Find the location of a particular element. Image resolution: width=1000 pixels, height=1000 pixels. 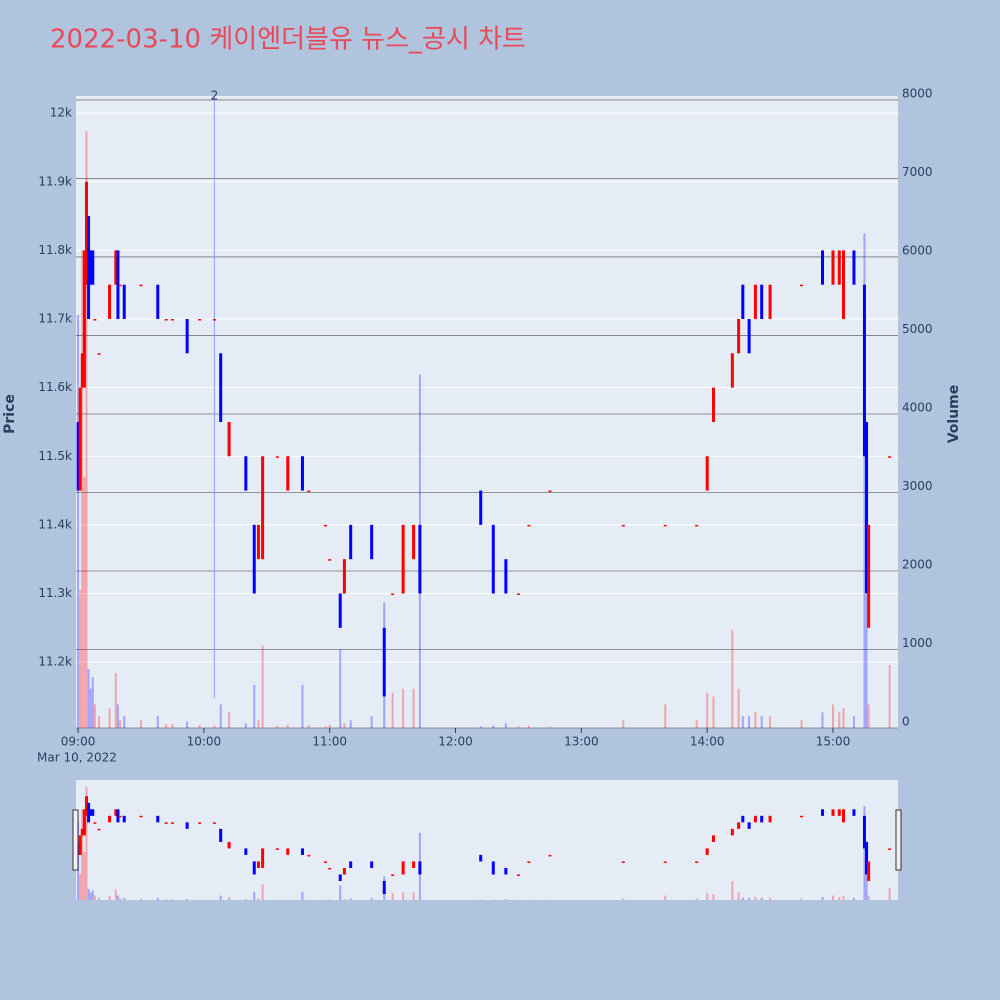

x-tick-label: 11:00 is located at coordinates (329, 742).